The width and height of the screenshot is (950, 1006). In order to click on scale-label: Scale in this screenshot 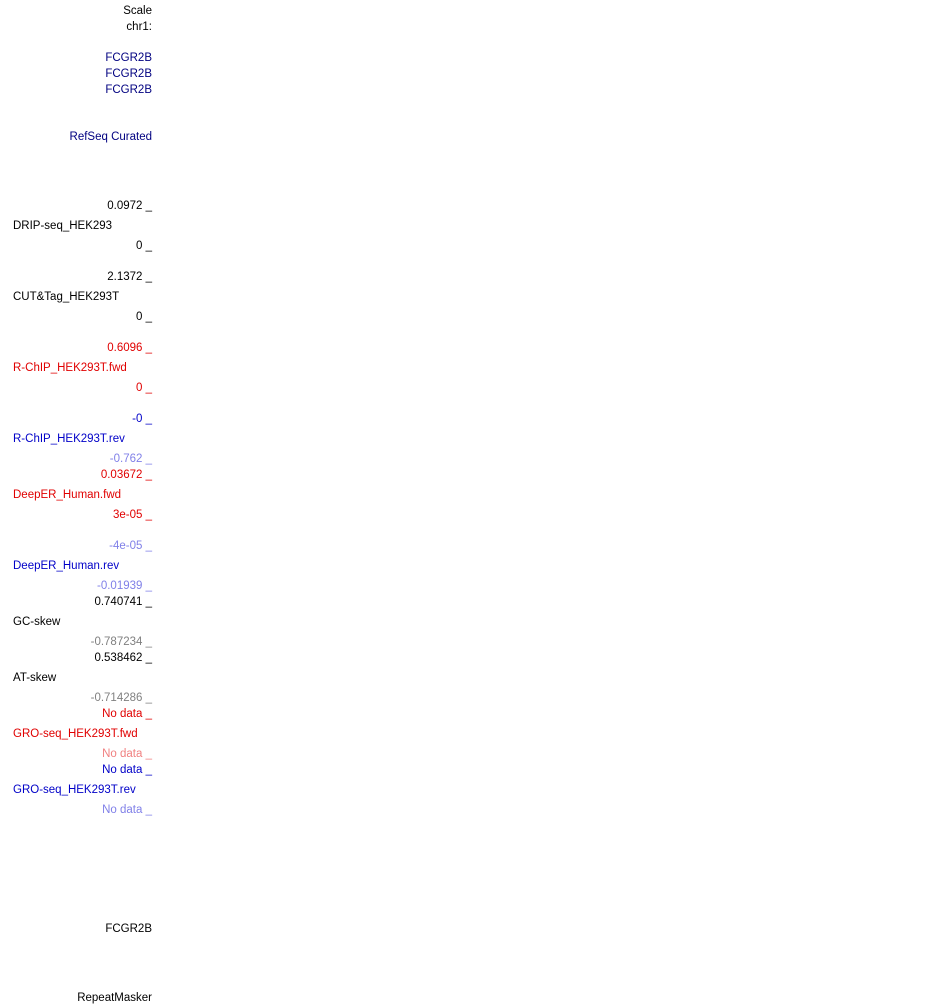, I will do `click(137, 11)`.